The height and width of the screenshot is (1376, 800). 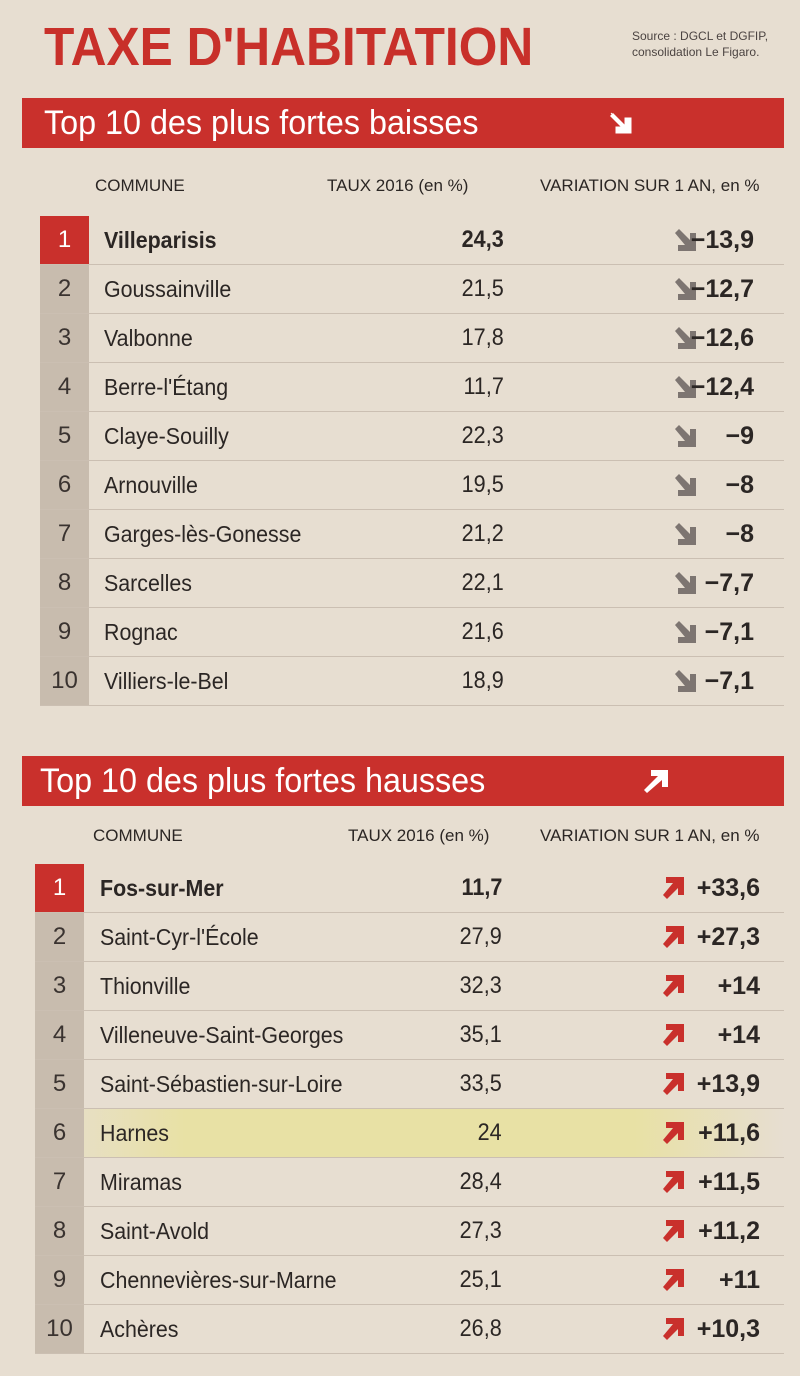 I want to click on baisses-col-taux: TAUX 2016 (en %), so click(x=398, y=185).